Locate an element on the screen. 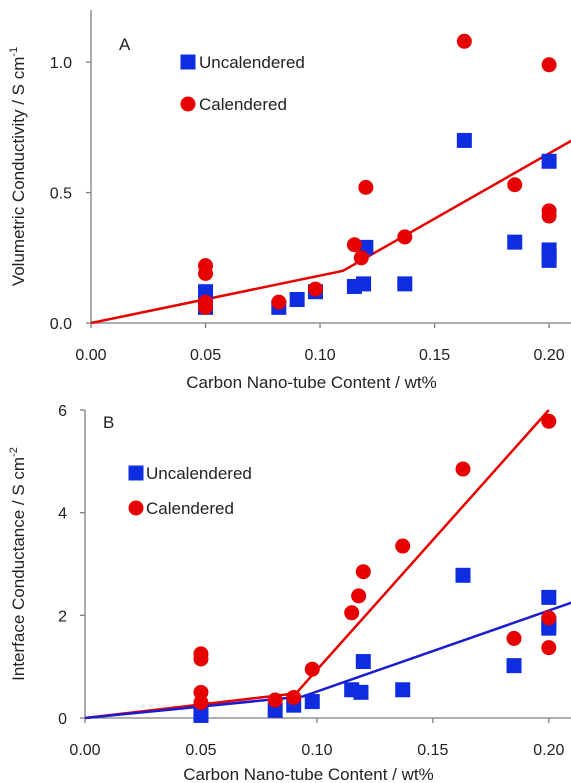  y-tick-label: 2 is located at coordinates (62, 616).